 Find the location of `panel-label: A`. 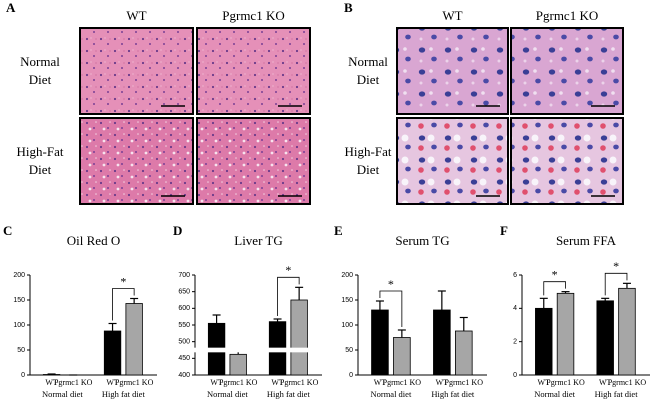

panel-label: A is located at coordinates (11, 7).